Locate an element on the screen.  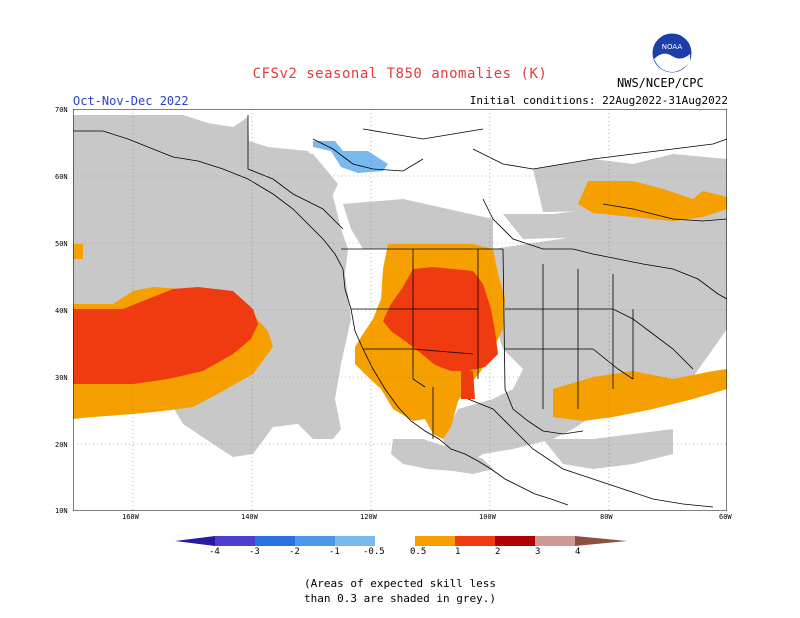
logo-text: NOAA is located at coordinates (672, 47).